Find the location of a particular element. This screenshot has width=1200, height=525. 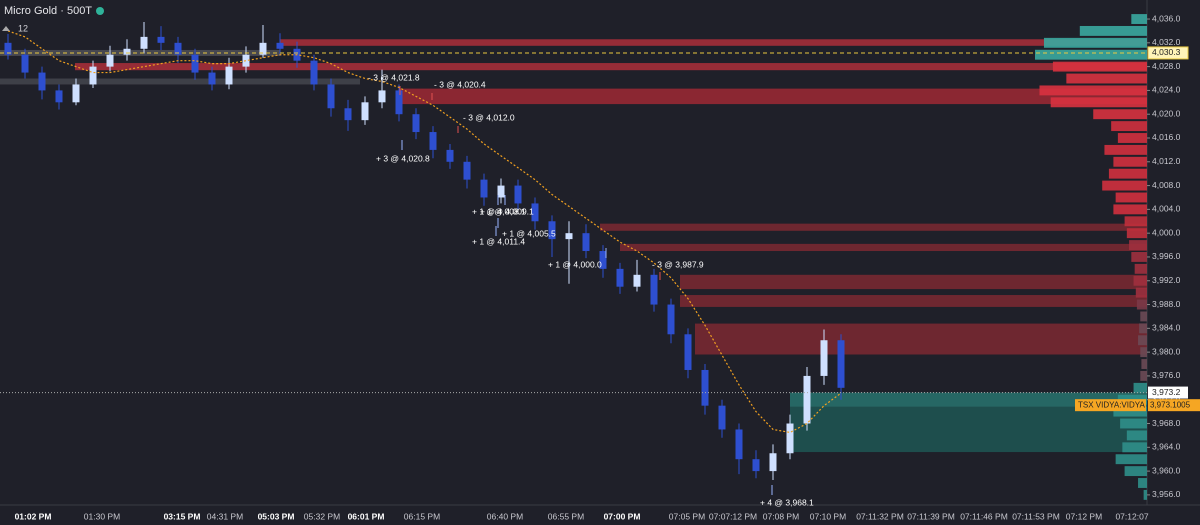

y-tick-label: 3,984.0 is located at coordinates (1166, 328).